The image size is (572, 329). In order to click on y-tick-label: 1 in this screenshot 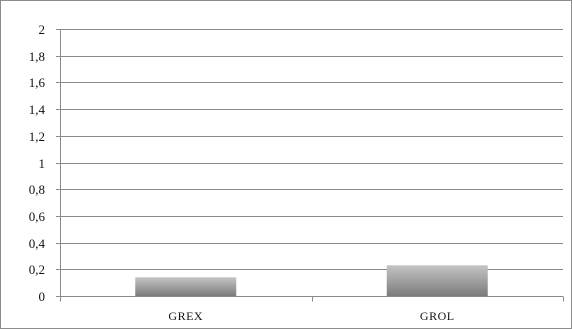, I will do `click(42, 163)`.